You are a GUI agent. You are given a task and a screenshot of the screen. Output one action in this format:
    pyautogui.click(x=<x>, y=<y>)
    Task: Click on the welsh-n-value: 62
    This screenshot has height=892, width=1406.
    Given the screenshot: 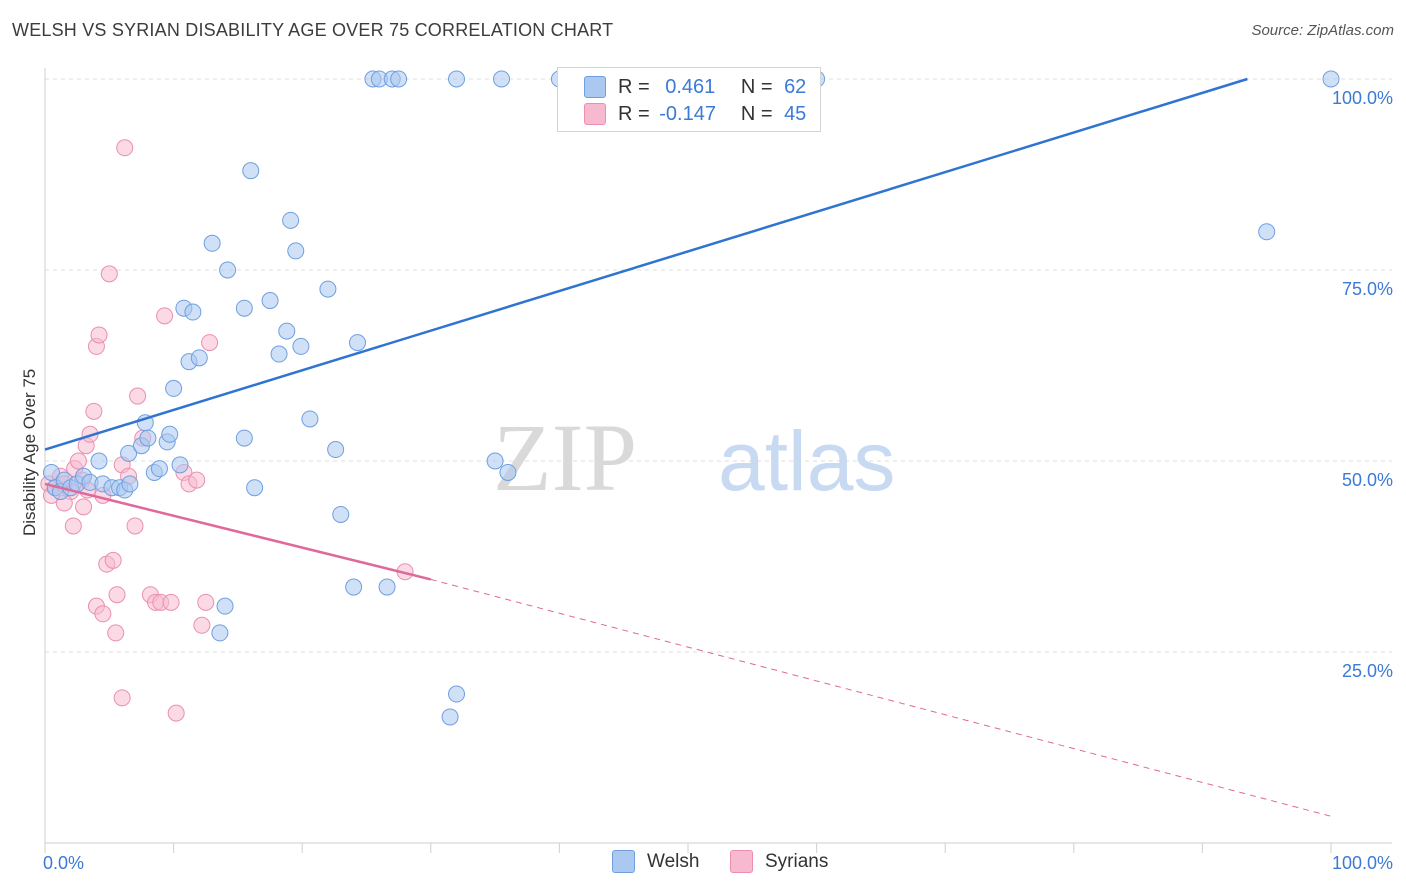 What is the action you would take?
    pyautogui.click(x=795, y=86)
    